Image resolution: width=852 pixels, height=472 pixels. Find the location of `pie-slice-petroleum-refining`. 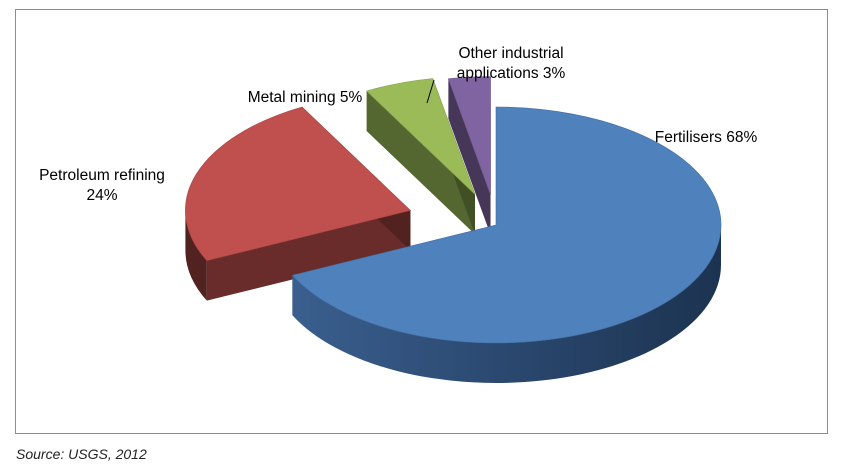

pie-slice-petroleum-refining is located at coordinates (298, 203).